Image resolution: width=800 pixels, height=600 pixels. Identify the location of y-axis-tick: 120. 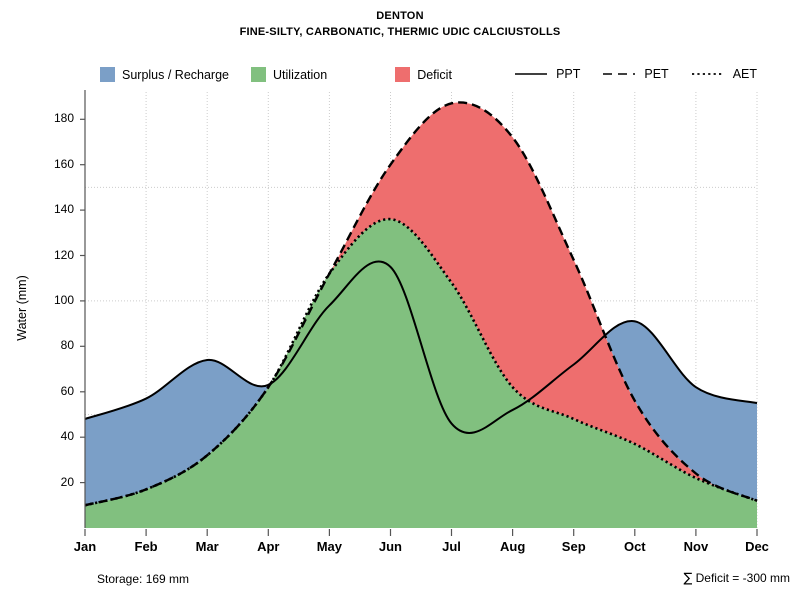
(63, 254).